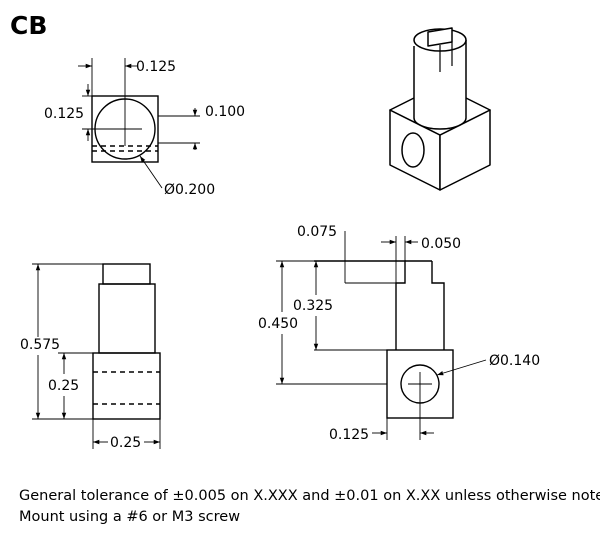 Image resolution: width=600 pixels, height=540 pixels. I want to click on top-view-dim-slot-width: 0.100, so click(225, 112).